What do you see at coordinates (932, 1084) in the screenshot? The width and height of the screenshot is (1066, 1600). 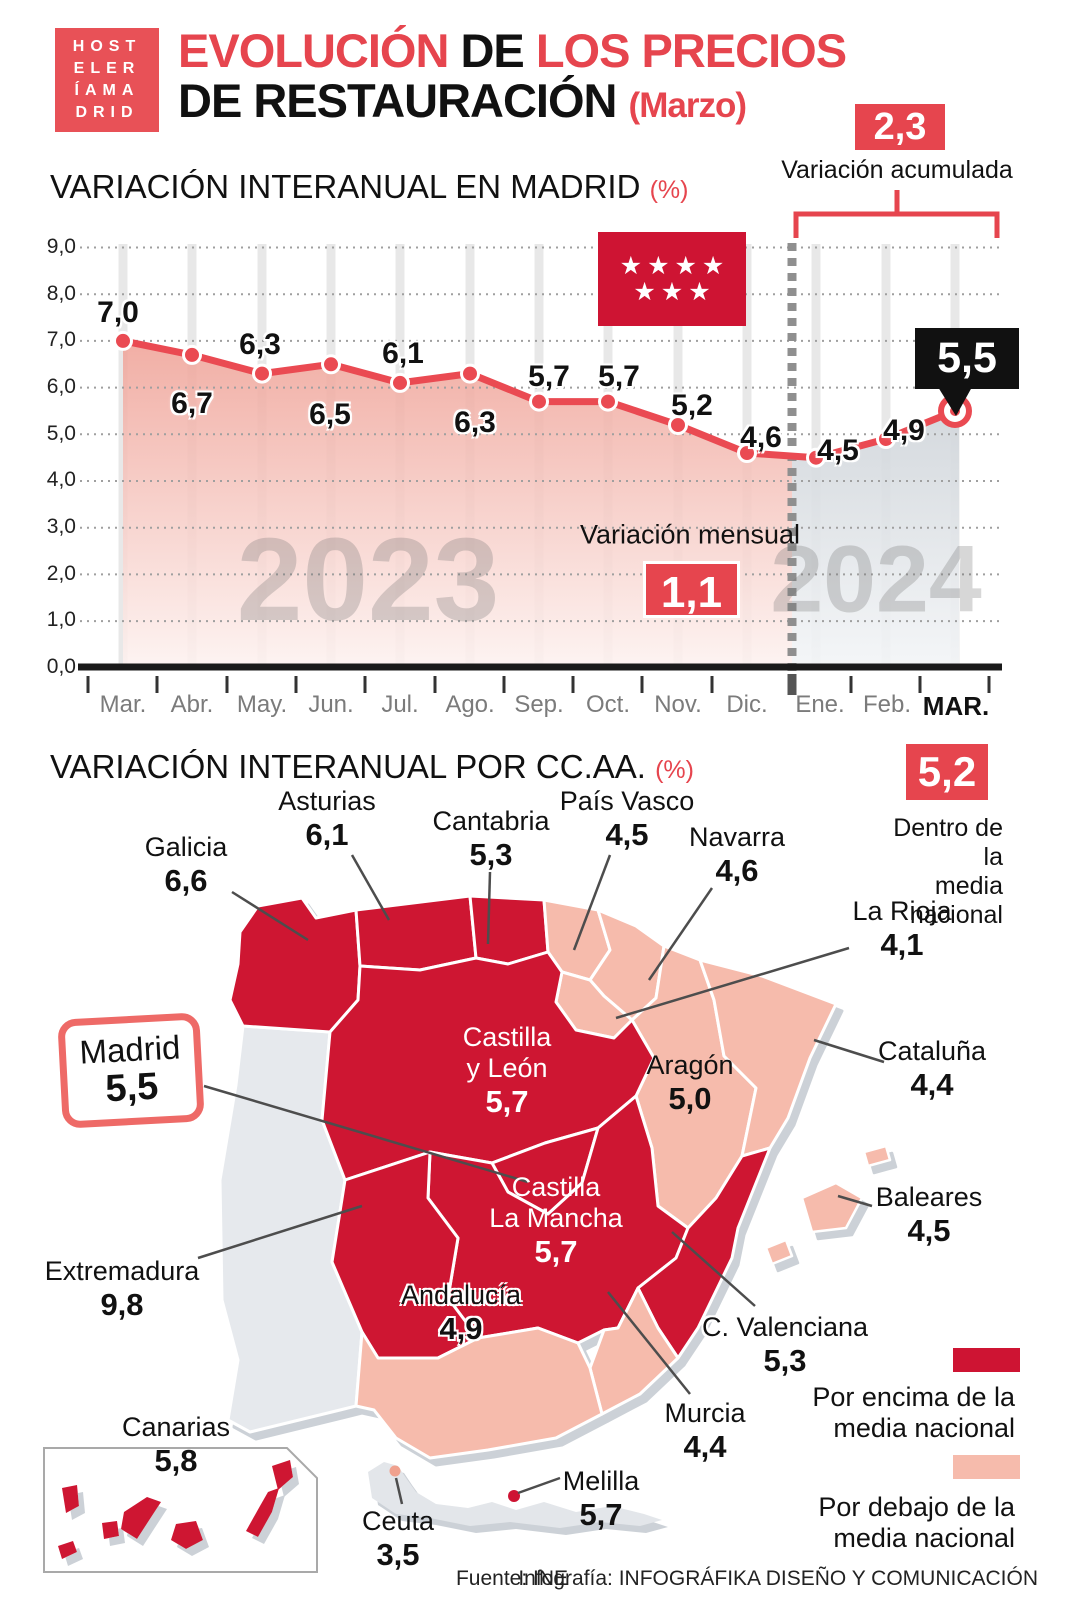 I see `region-value: 4,4` at bounding box center [932, 1084].